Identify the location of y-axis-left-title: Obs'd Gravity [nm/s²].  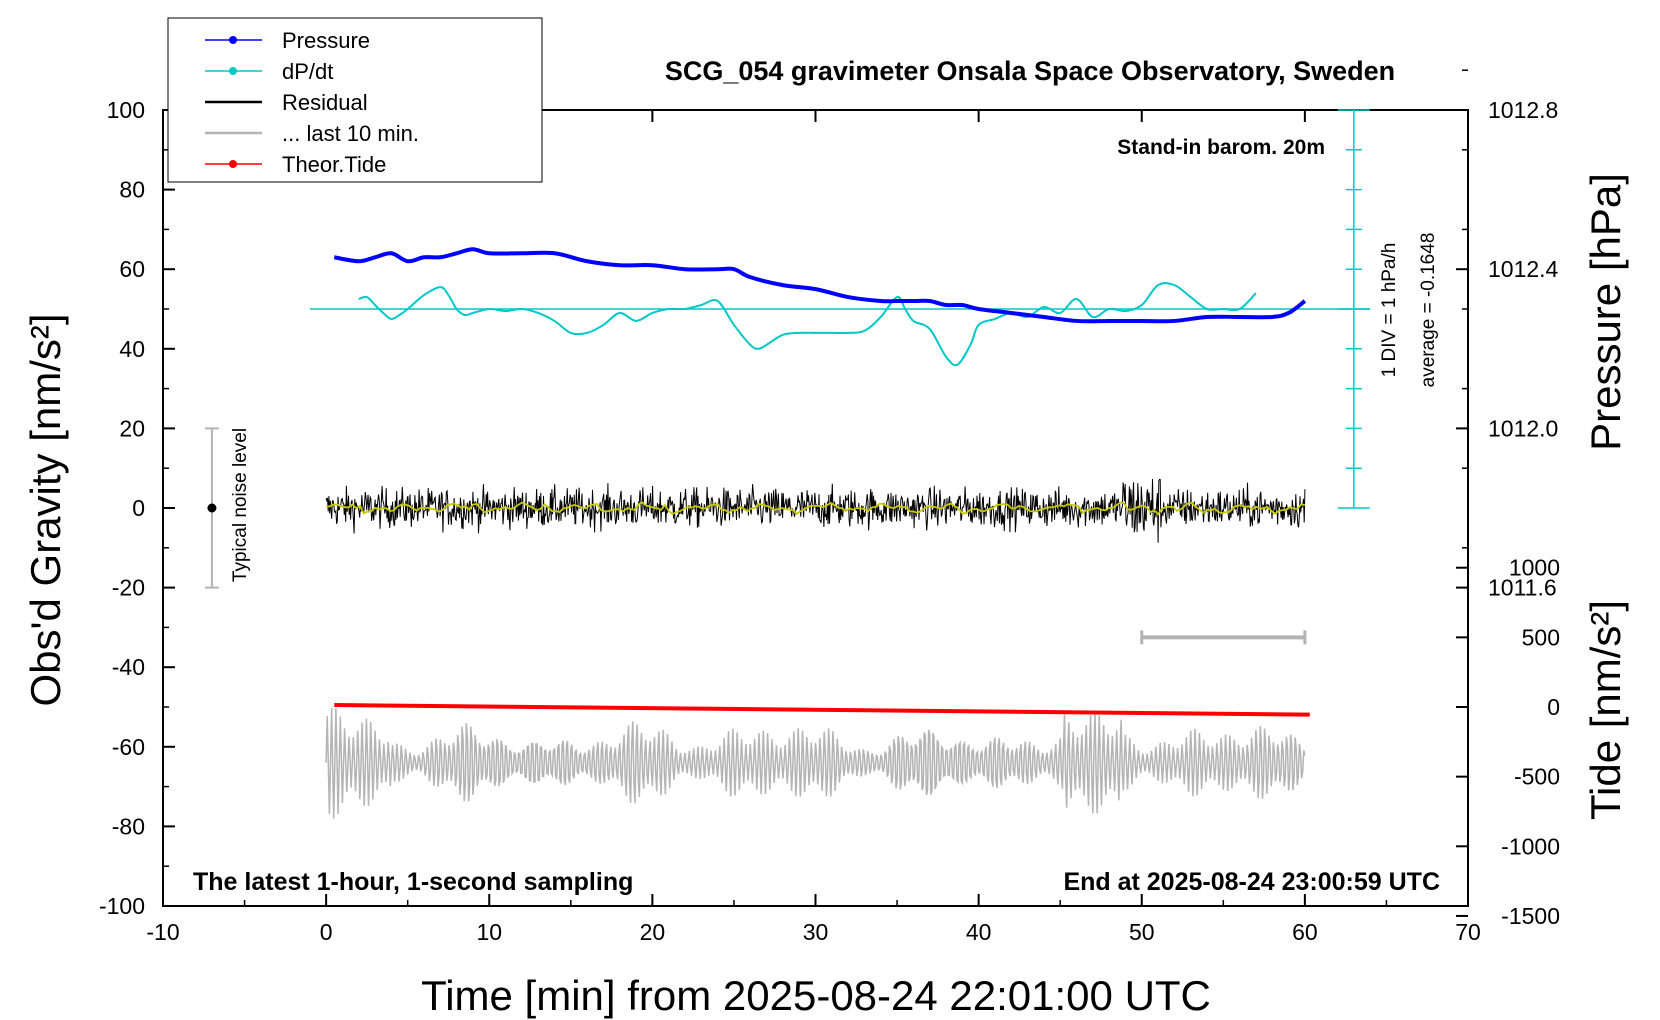
(45, 509).